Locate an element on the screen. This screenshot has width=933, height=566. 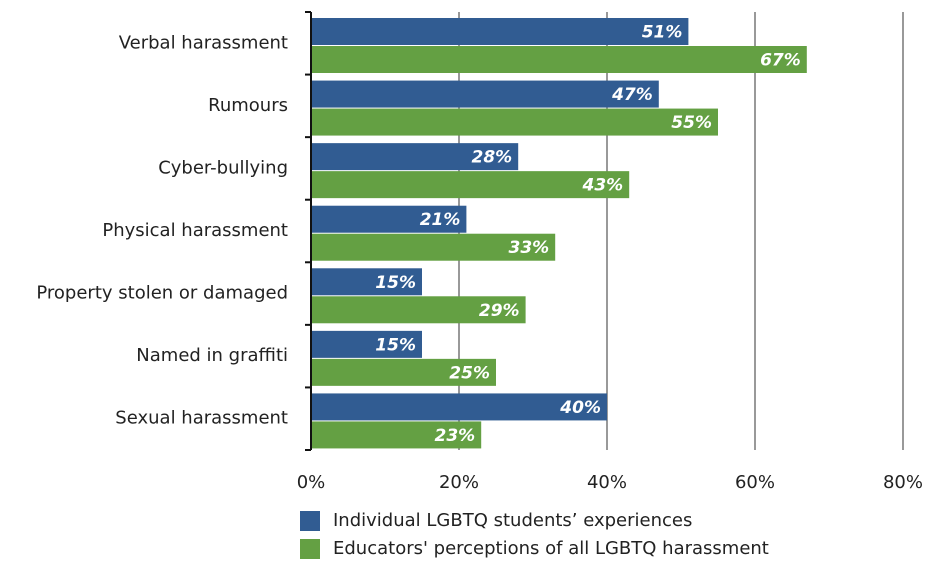
category-label: Named in graffiti is located at coordinates (212, 355).